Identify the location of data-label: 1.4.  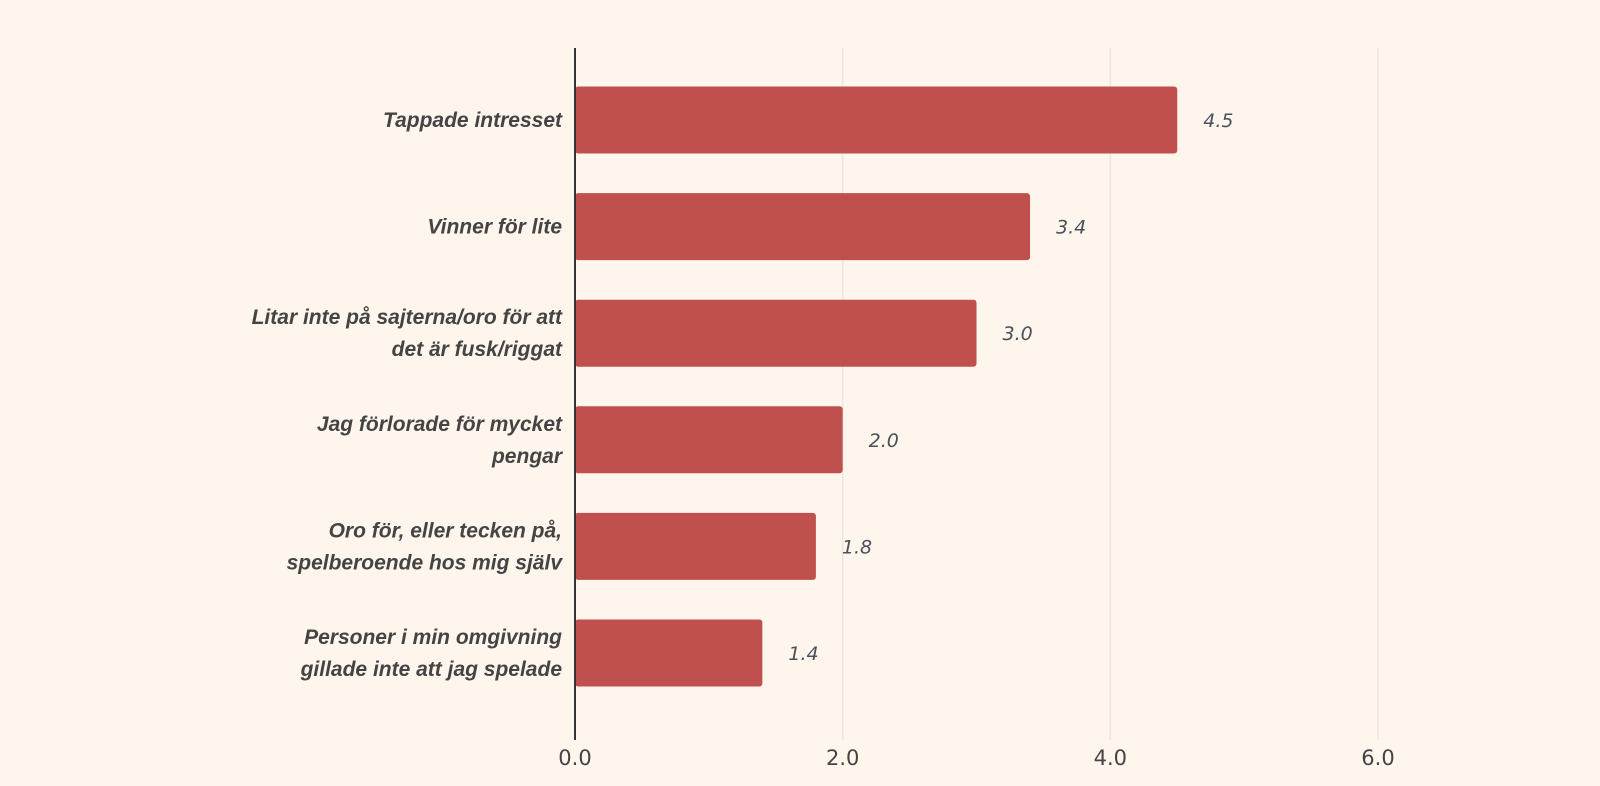
(803, 654).